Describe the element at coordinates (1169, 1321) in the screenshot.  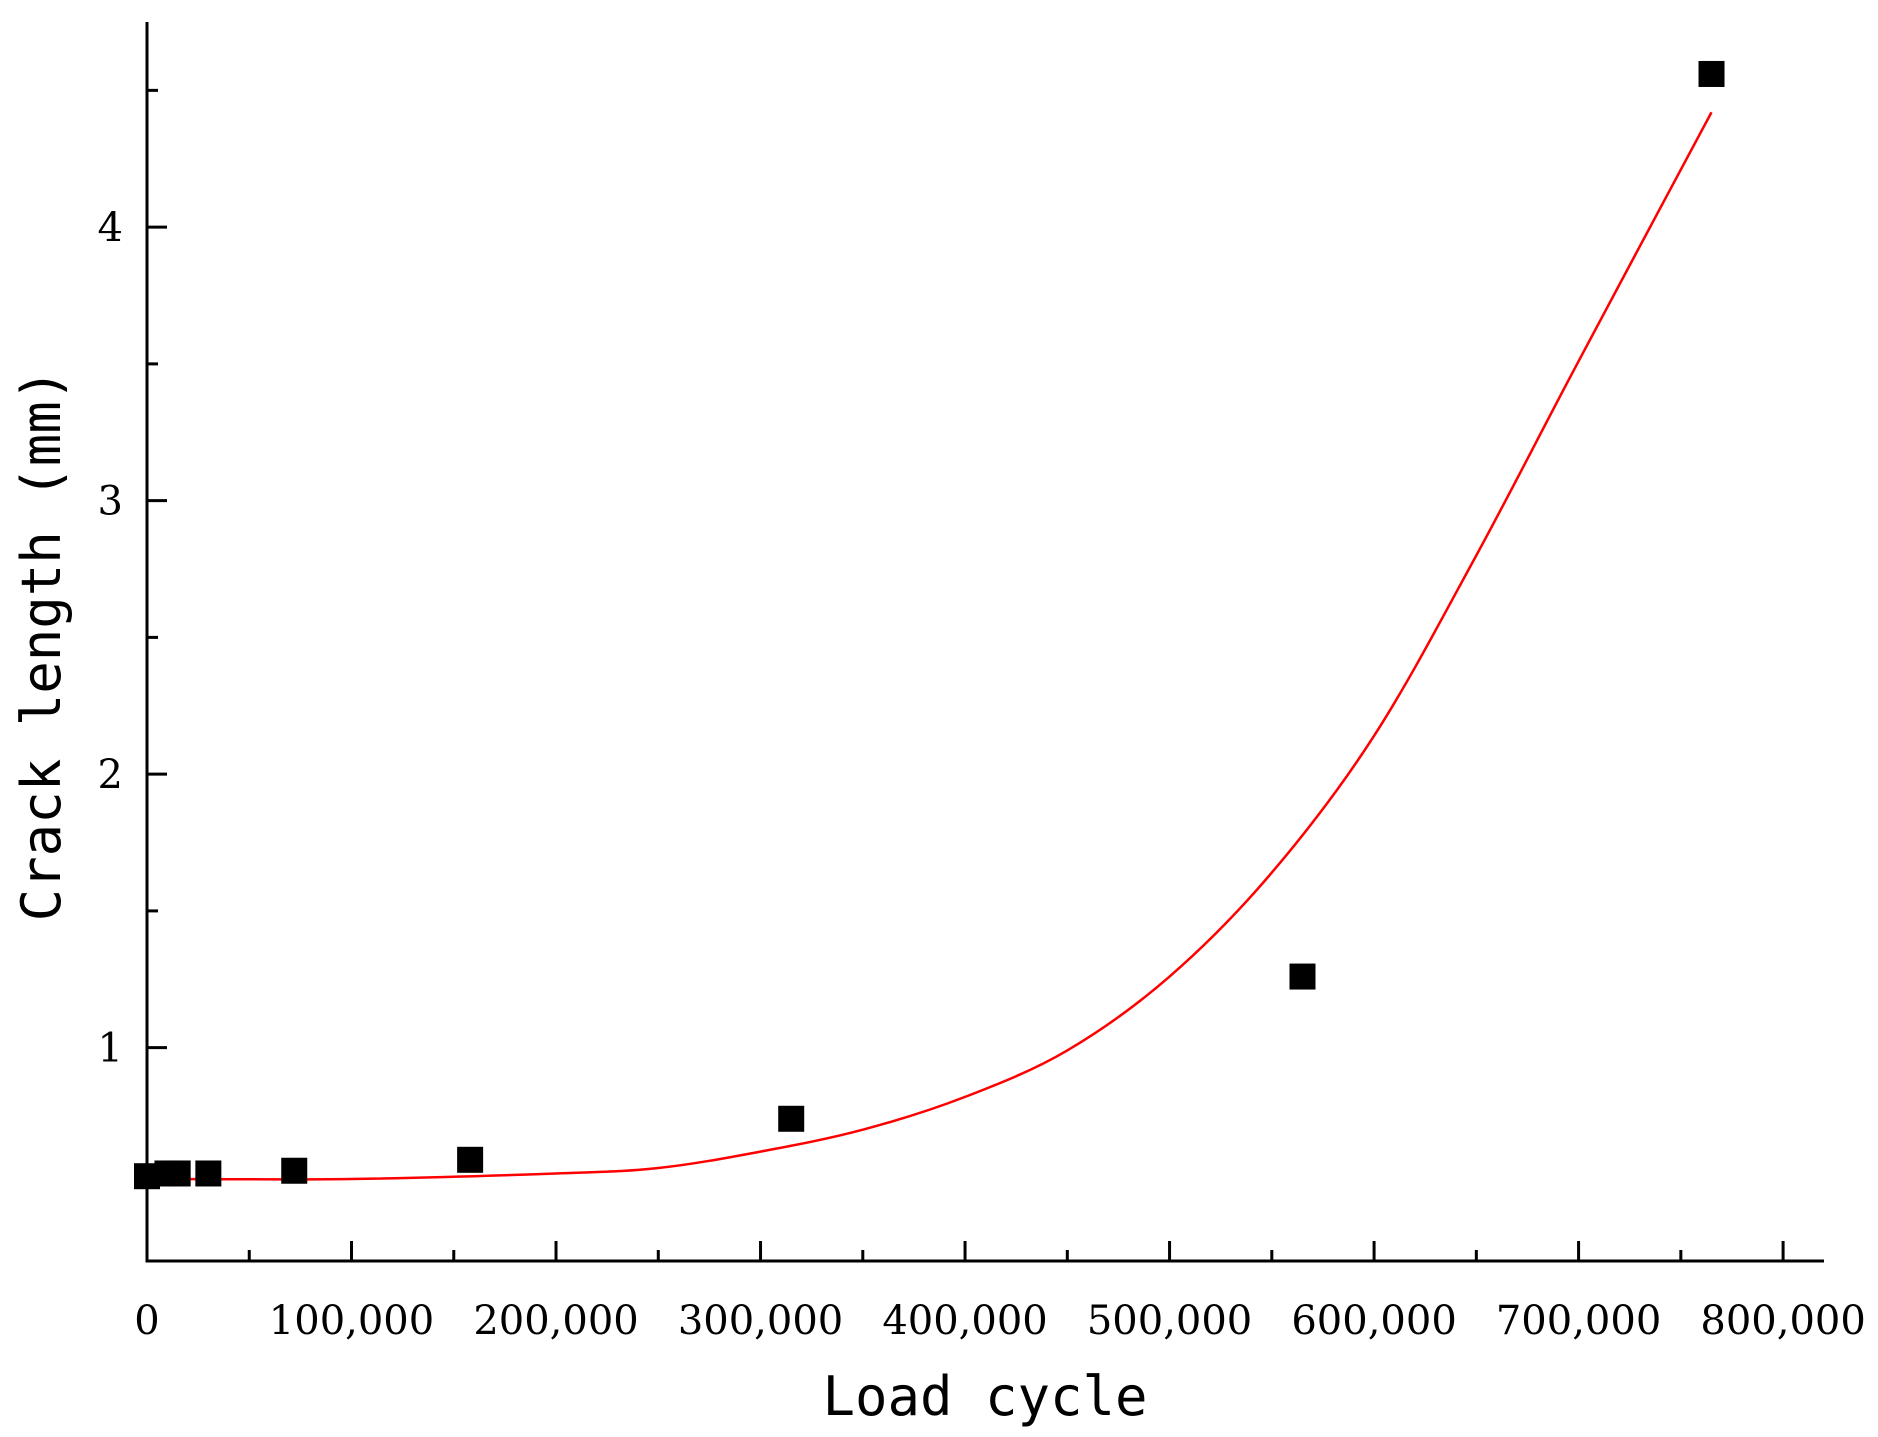
I see `x-tick-label: 500,000` at that location.